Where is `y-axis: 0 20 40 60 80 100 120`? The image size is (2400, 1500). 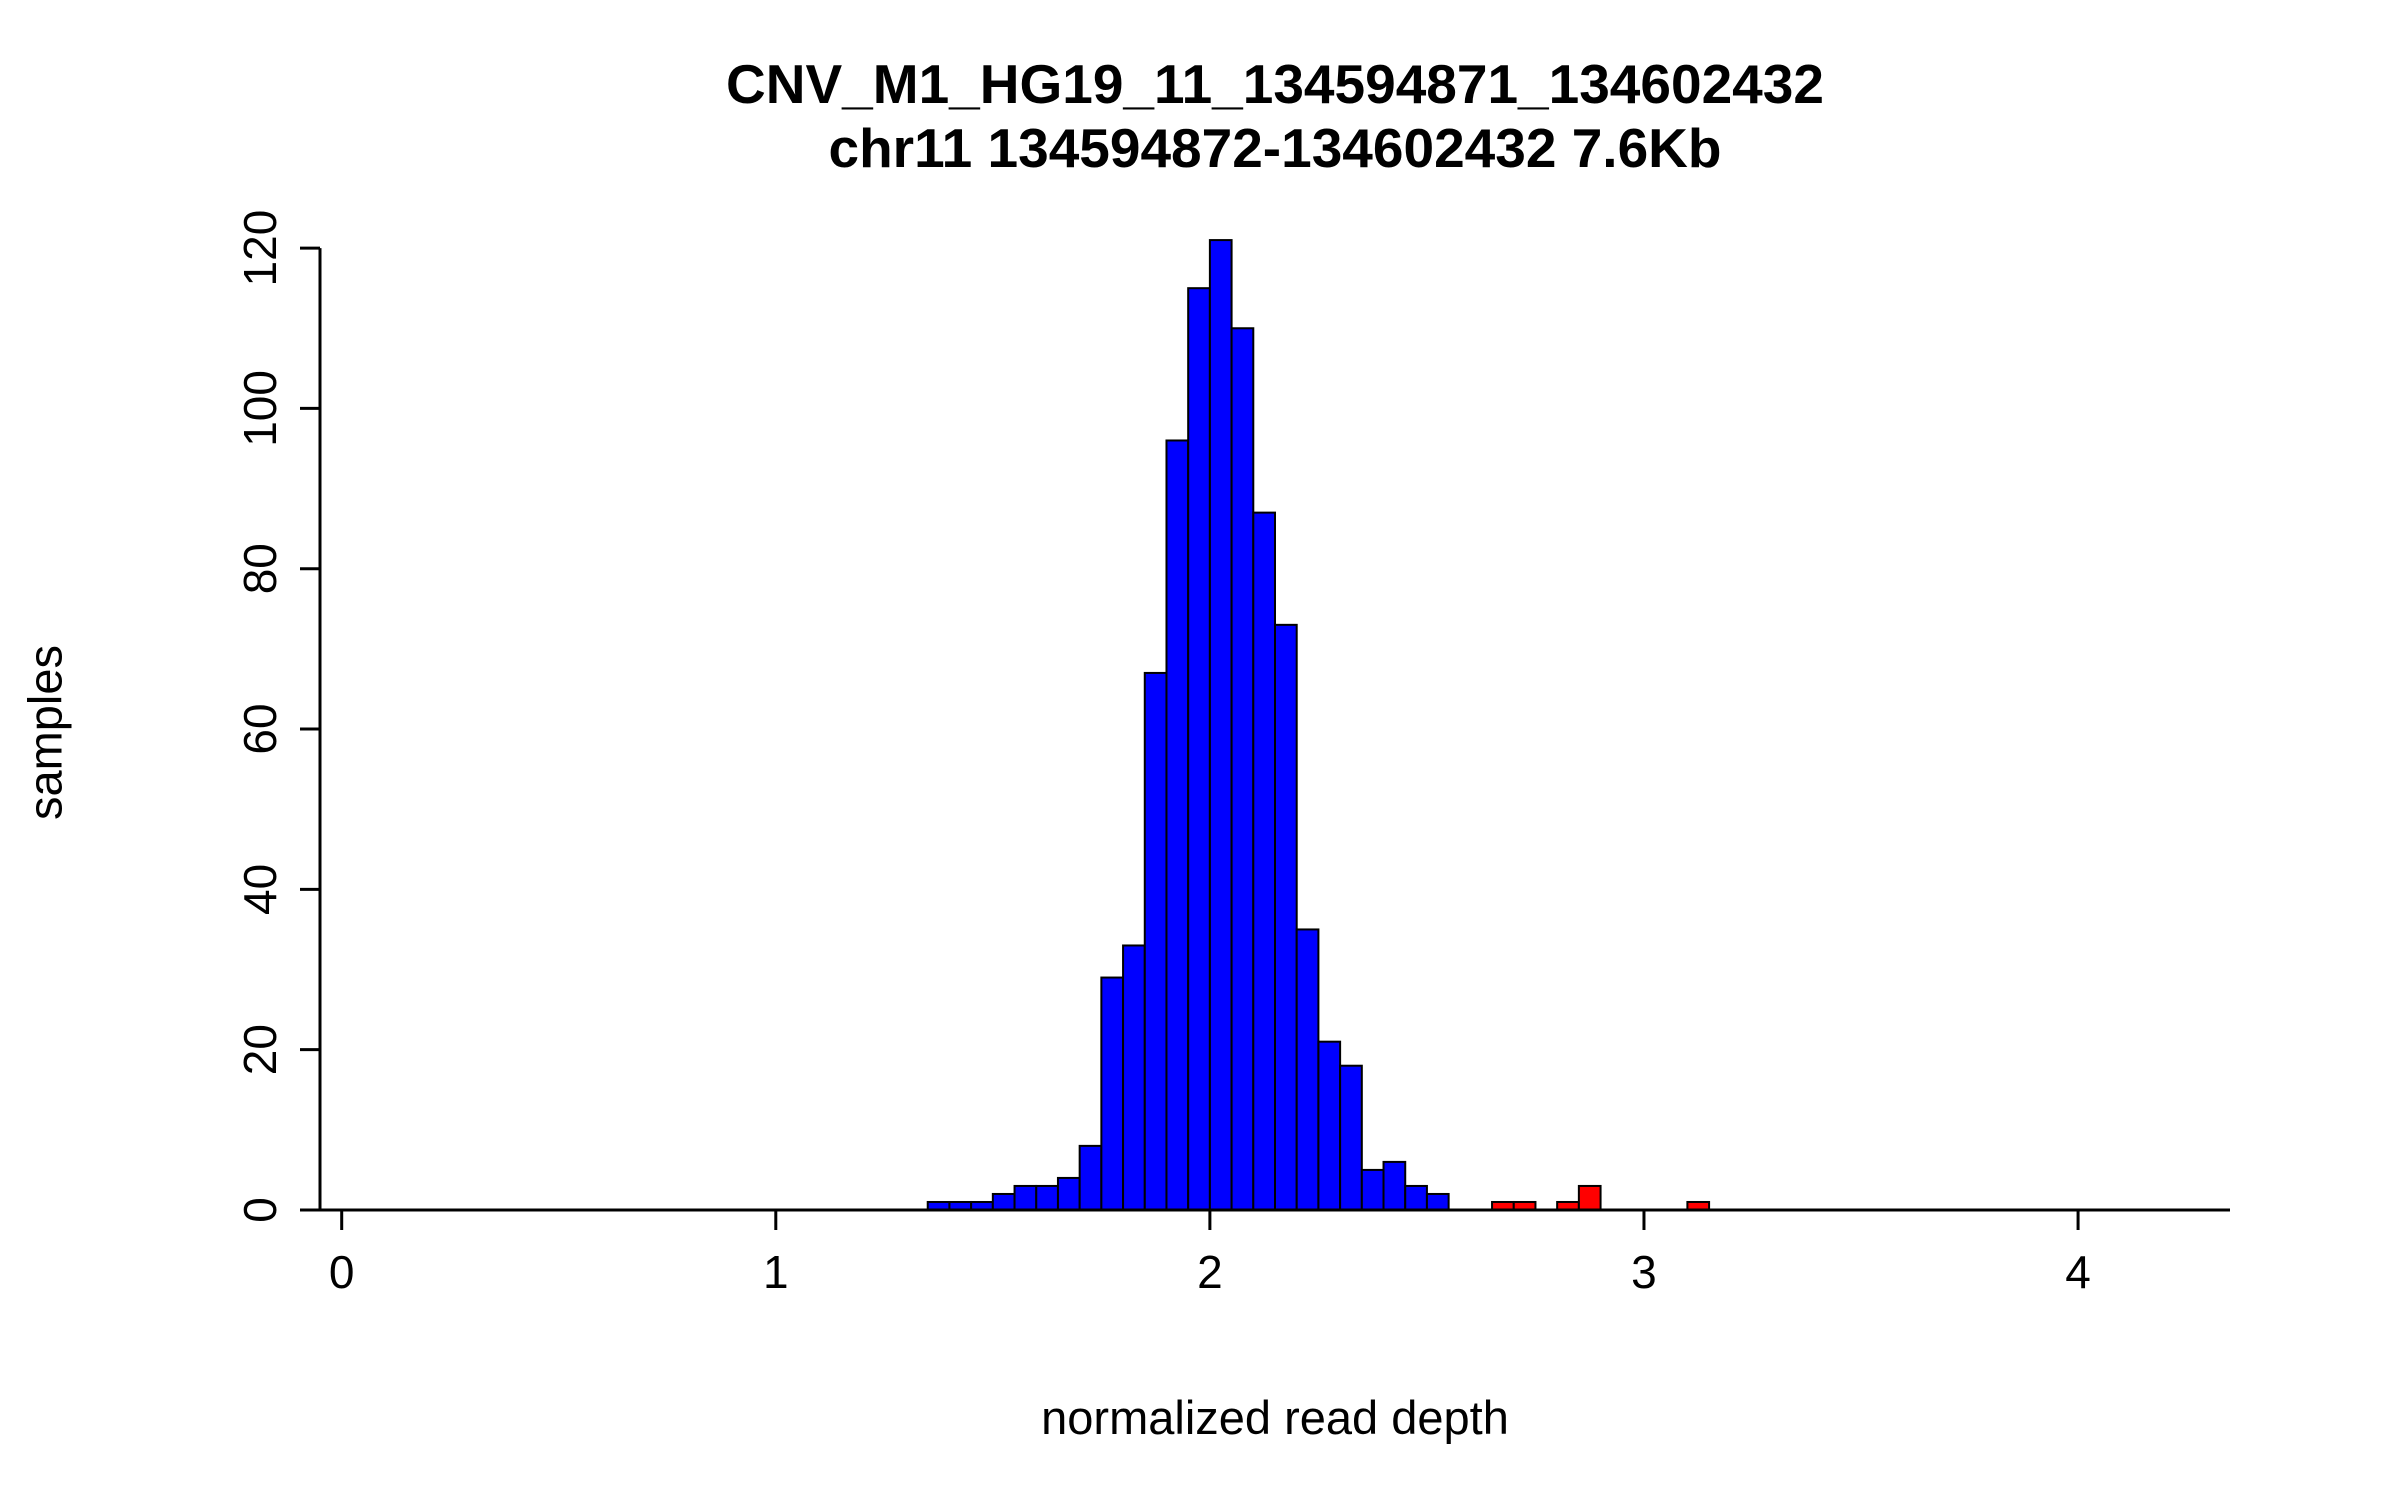 y-axis: 0 20 40 60 80 100 120 is located at coordinates (278, 716).